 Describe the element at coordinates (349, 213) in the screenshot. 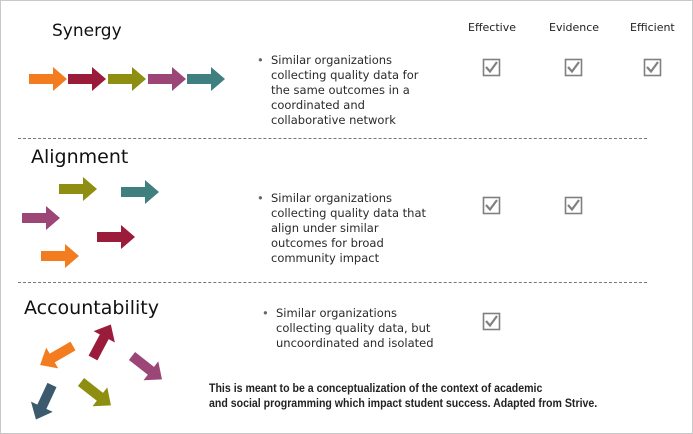

I see `bullet-line: collecting quality data that` at that location.